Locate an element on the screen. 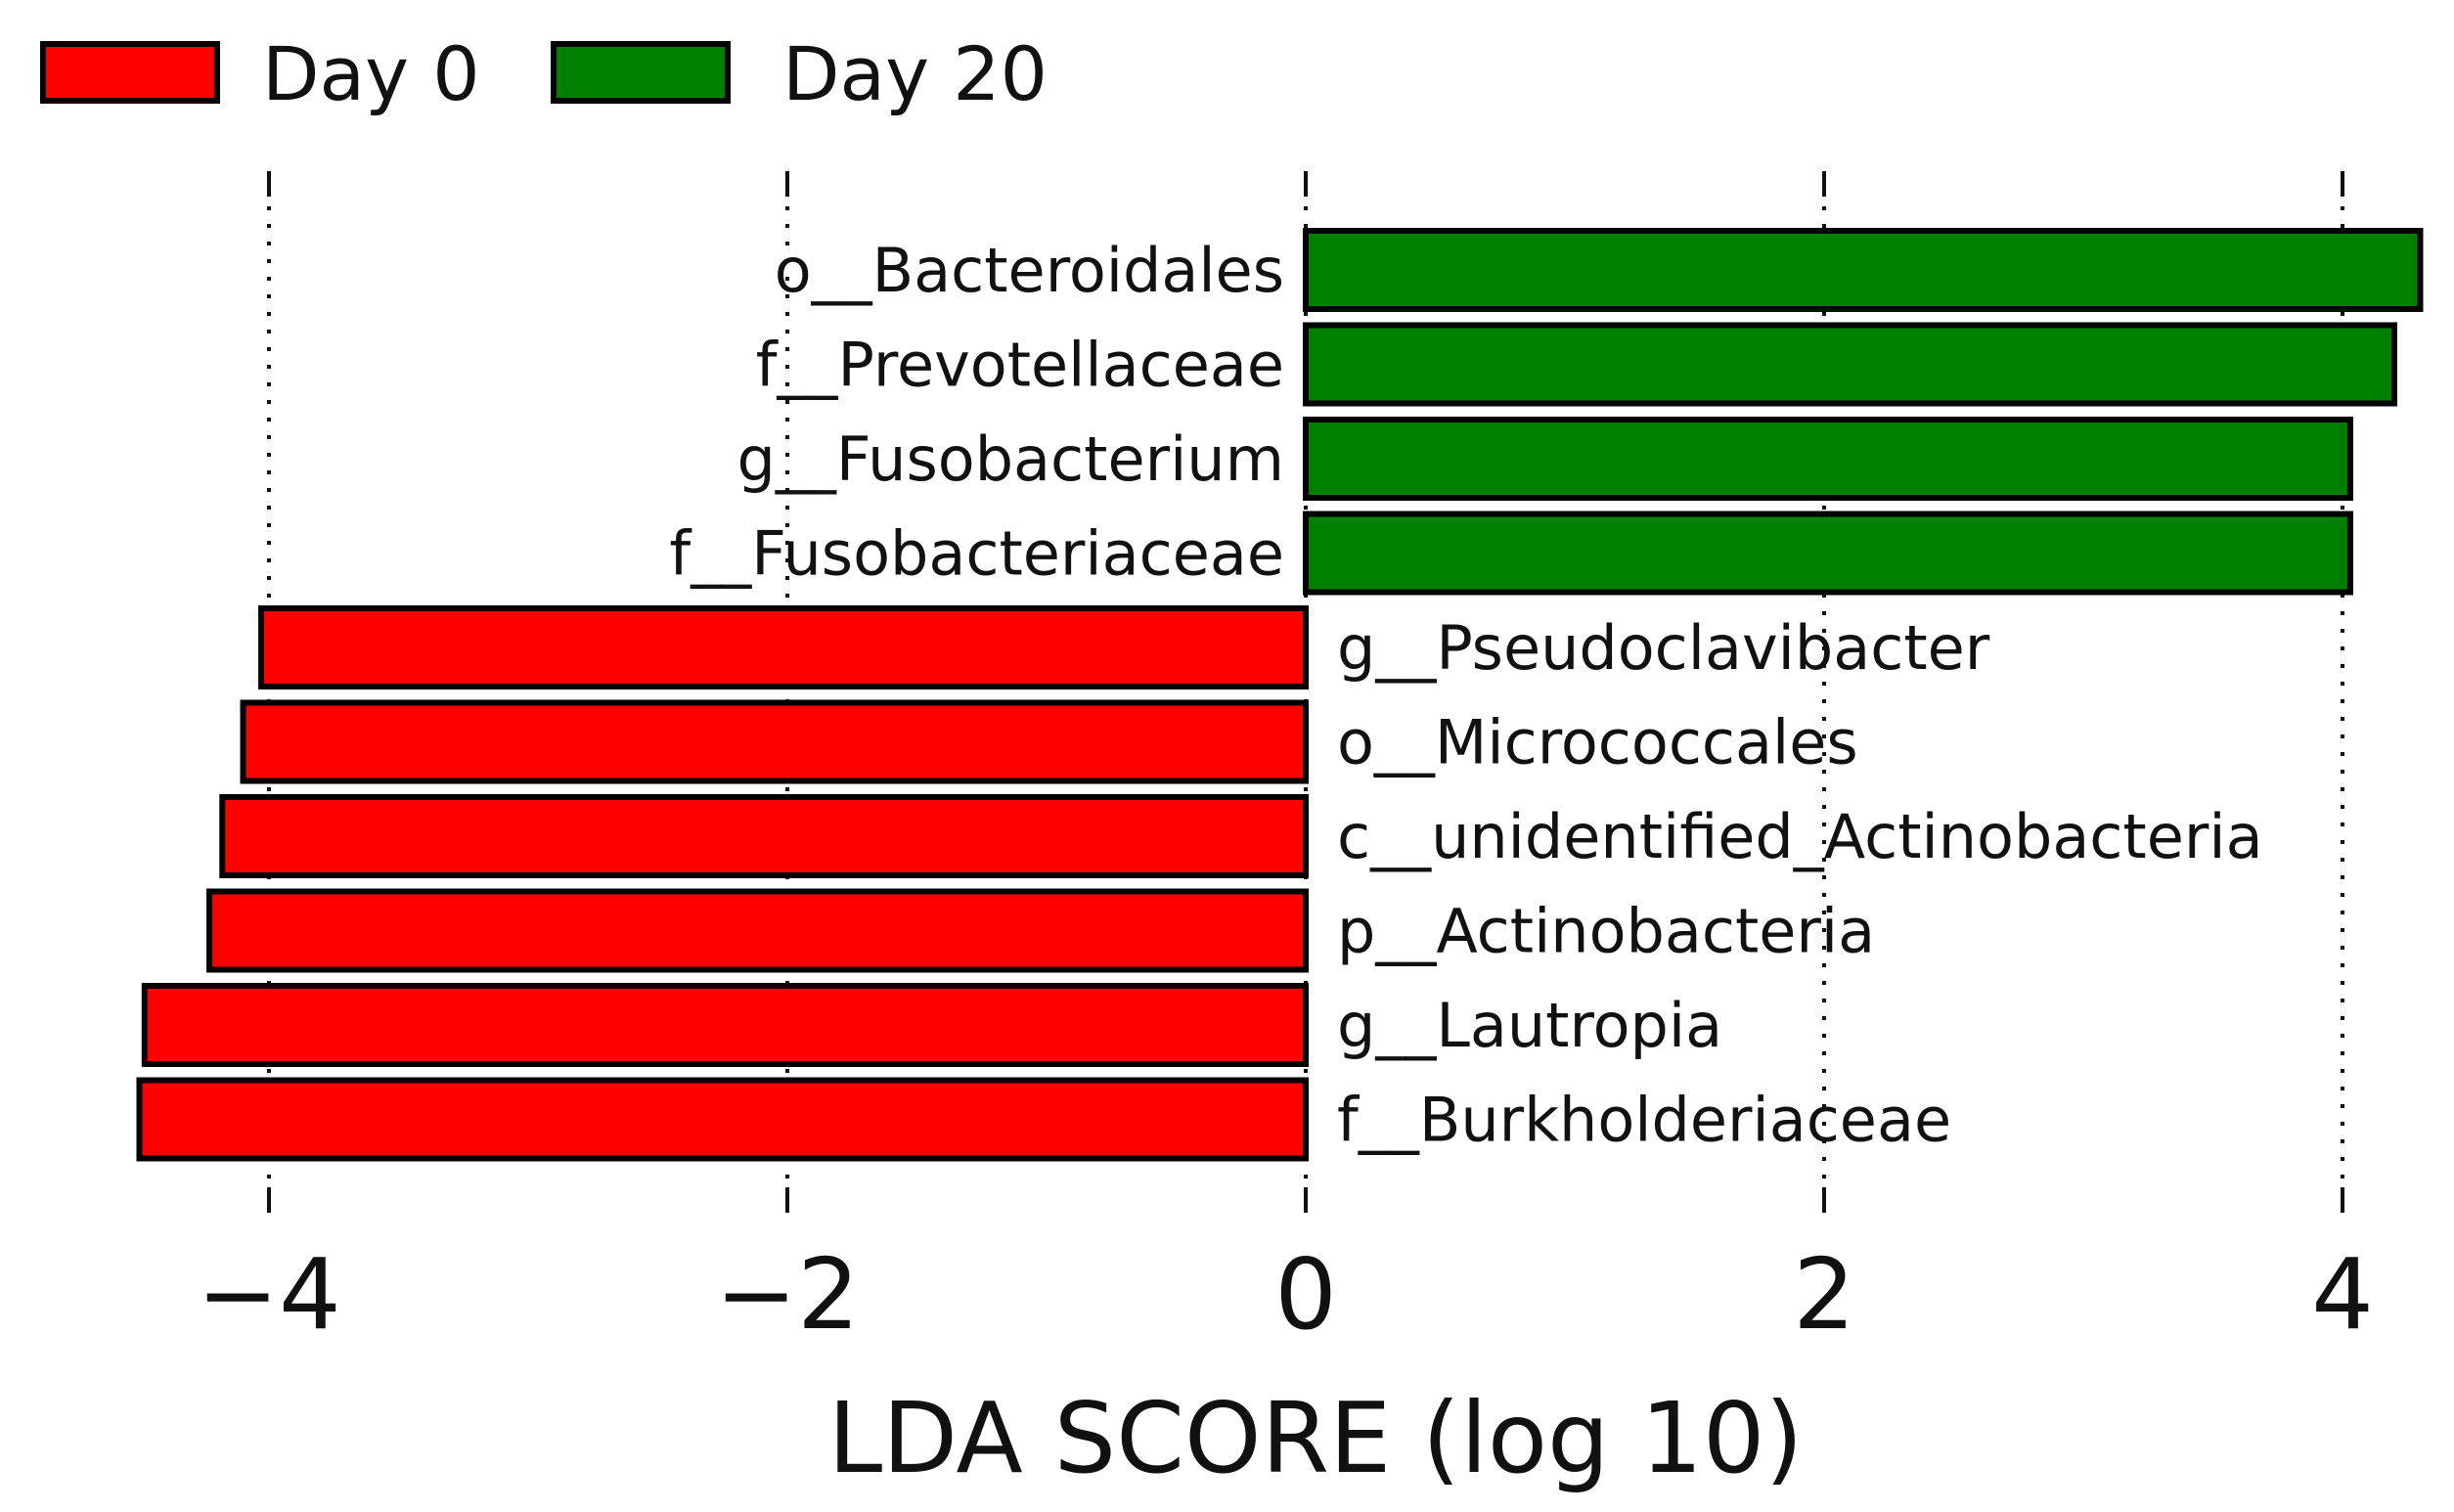 The image size is (2454, 1512). legend-label: Day 20 is located at coordinates (915, 74).